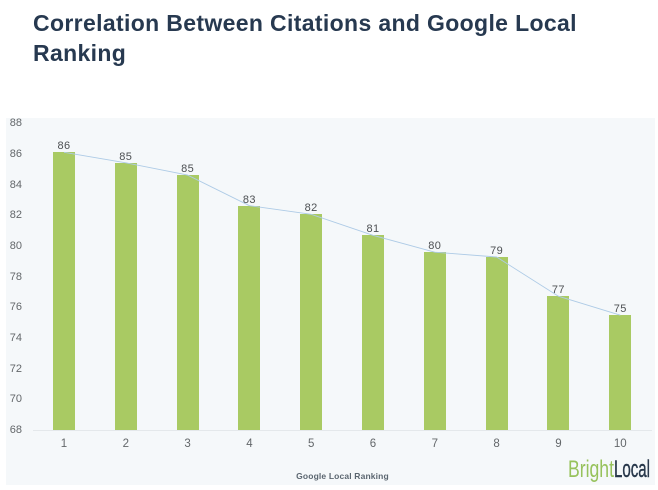 Image resolution: width=658 pixels, height=490 pixels. Describe the element at coordinates (632, 470) in the screenshot. I see `svg-text: Local` at that location.